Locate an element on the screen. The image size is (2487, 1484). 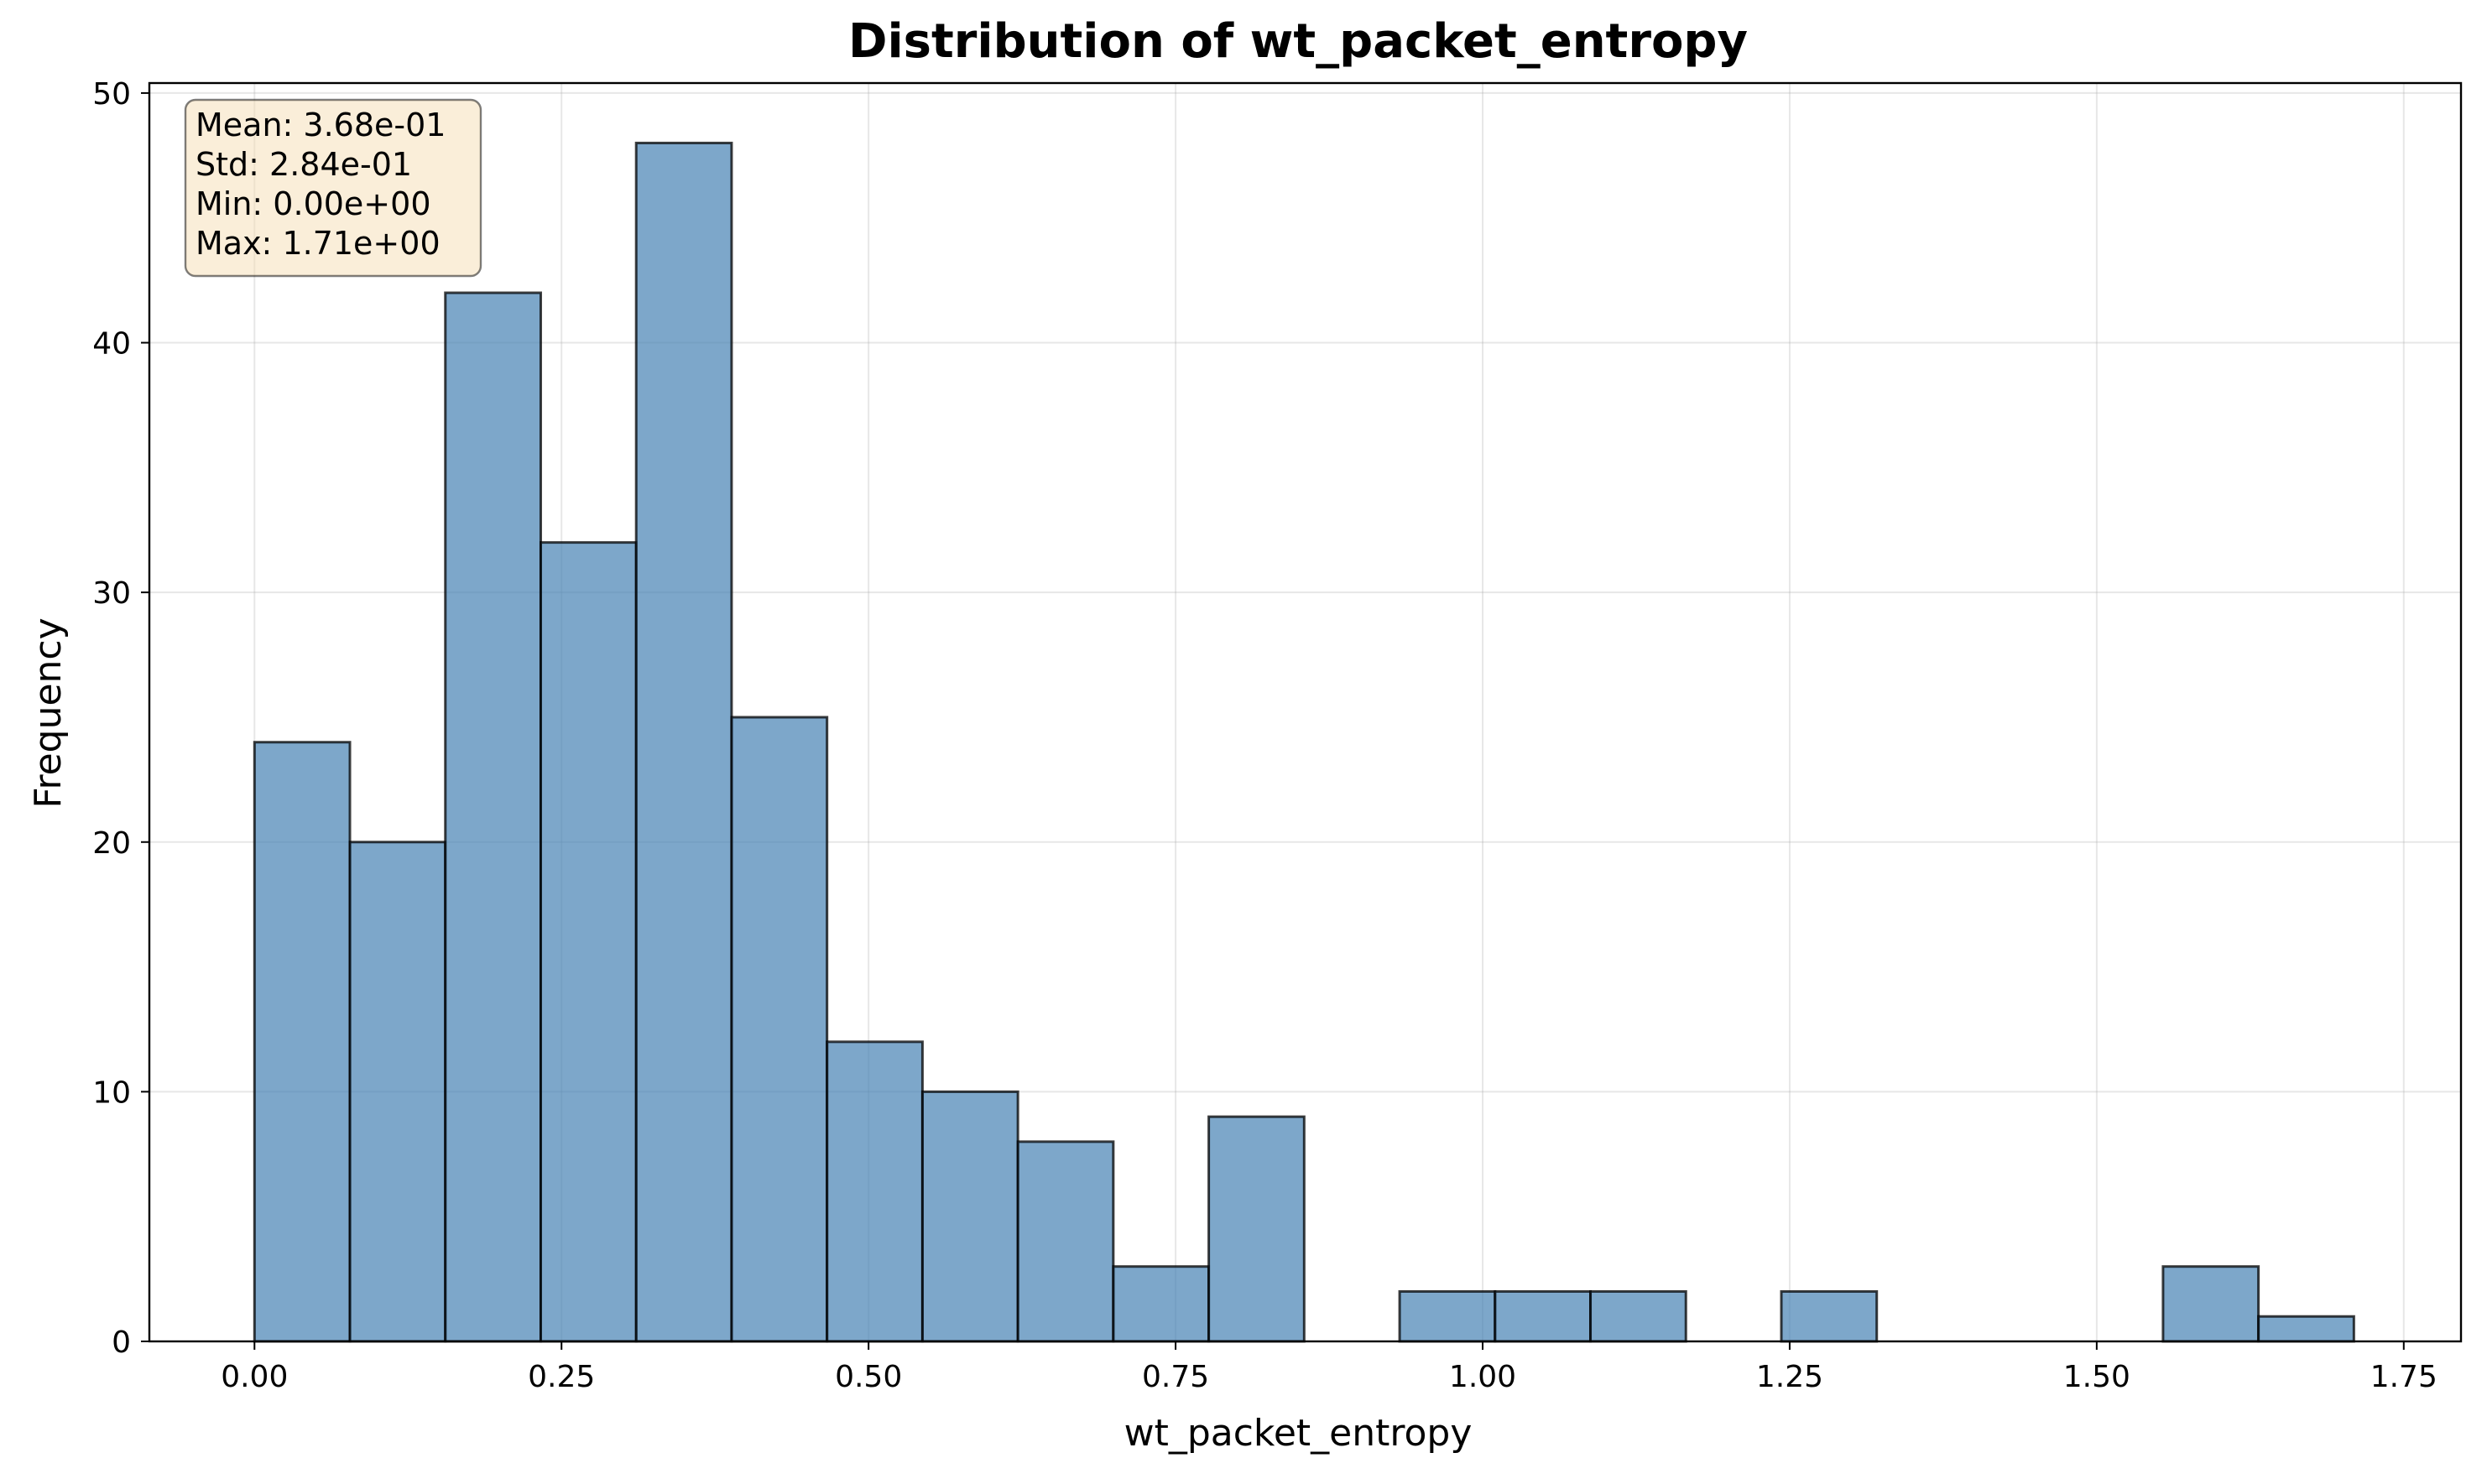
y-tick-label: 30 is located at coordinates (111, 593).